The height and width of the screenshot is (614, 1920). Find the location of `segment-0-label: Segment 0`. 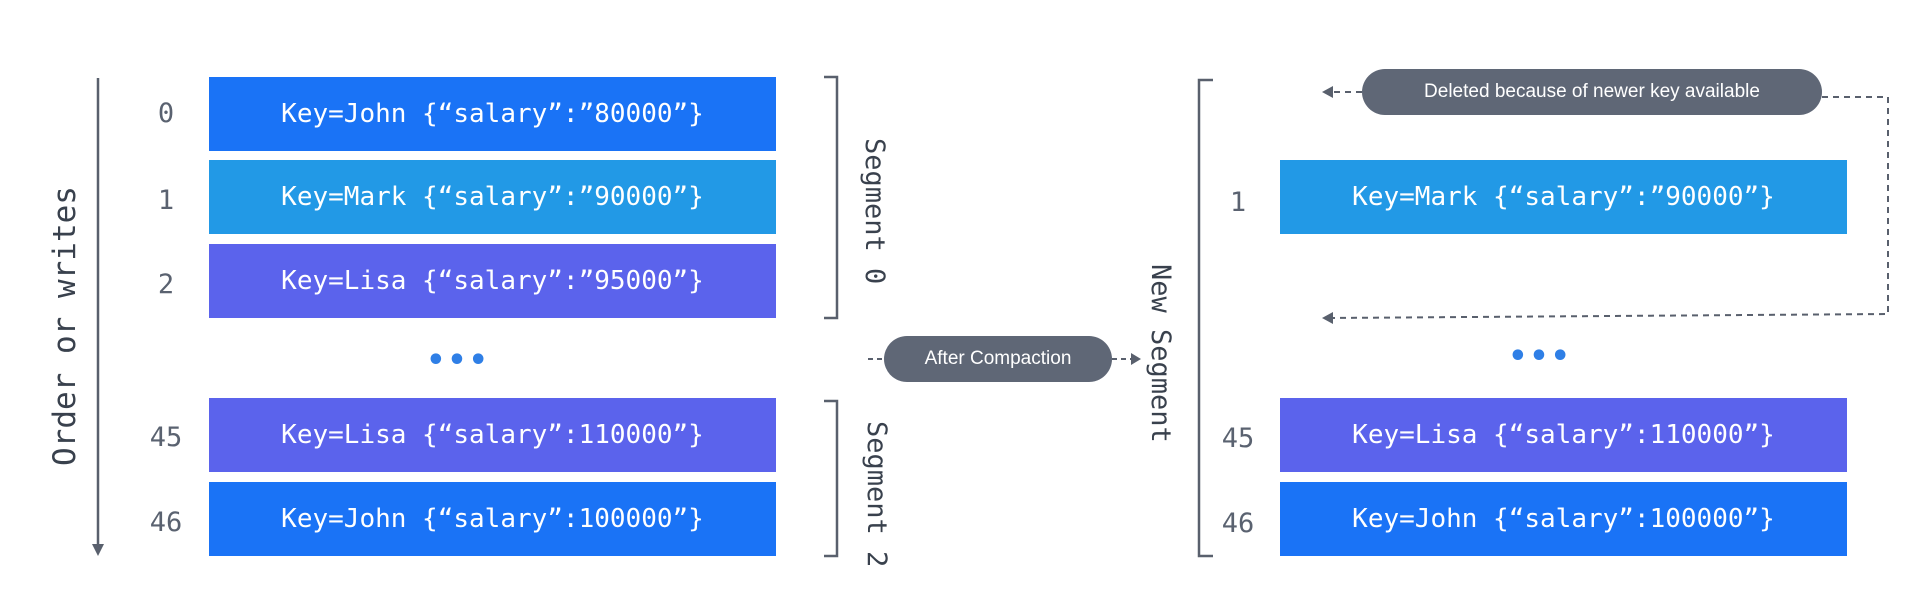

segment-0-label: Segment 0 is located at coordinates (874, 211).